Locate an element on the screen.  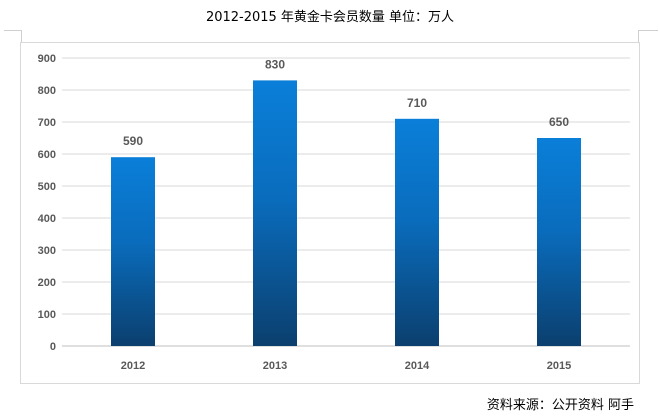
data-label: 830 is located at coordinates (275, 64).